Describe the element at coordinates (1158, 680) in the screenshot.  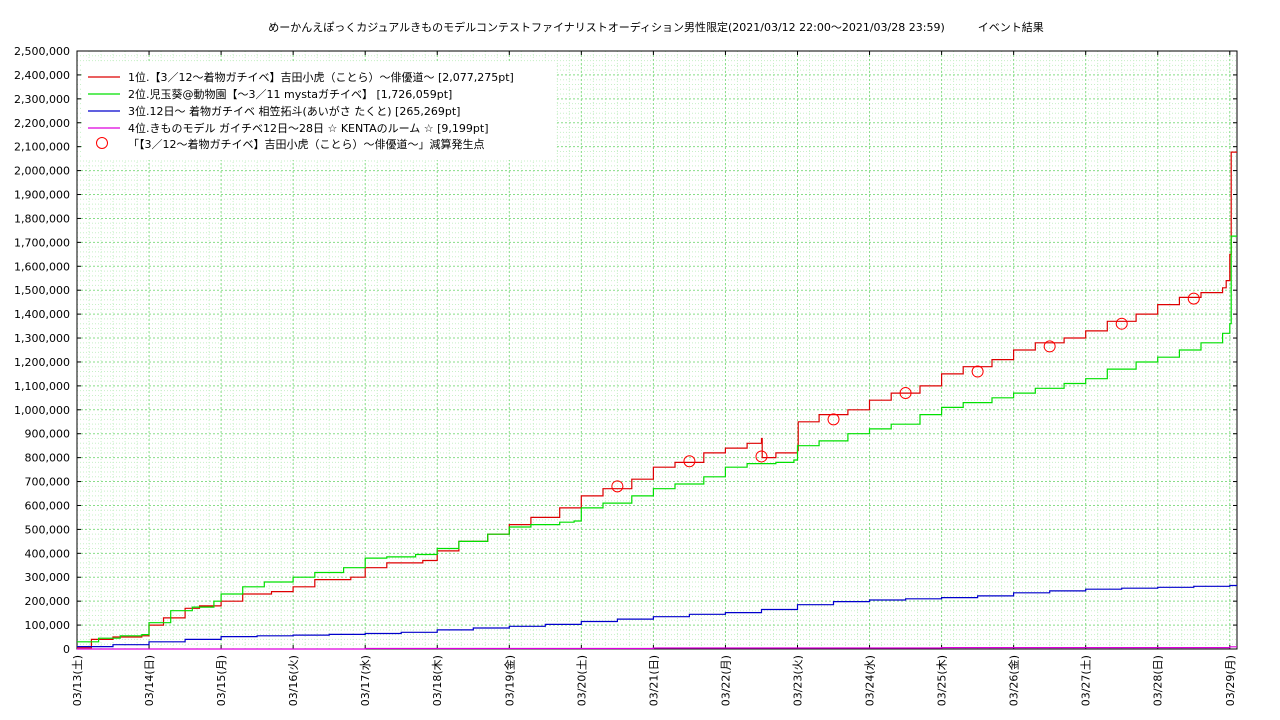
I see `x-tick-label: 03/28(日)` at that location.